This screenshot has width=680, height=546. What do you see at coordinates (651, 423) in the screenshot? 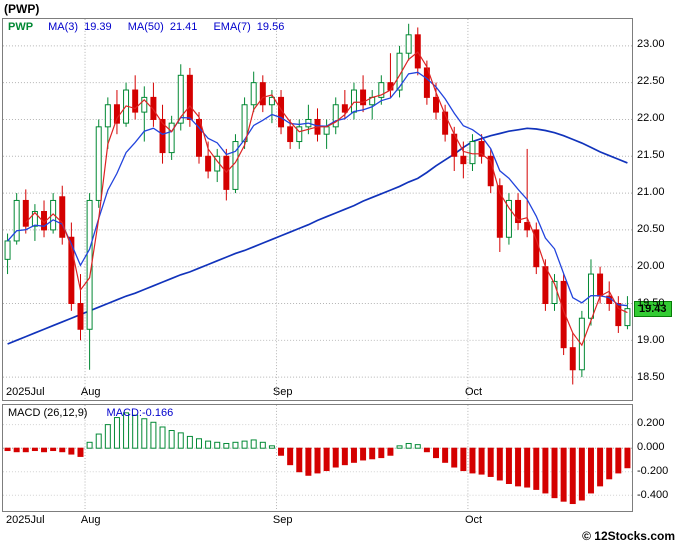
I see `macd-tick-label: 0.200` at bounding box center [651, 423].